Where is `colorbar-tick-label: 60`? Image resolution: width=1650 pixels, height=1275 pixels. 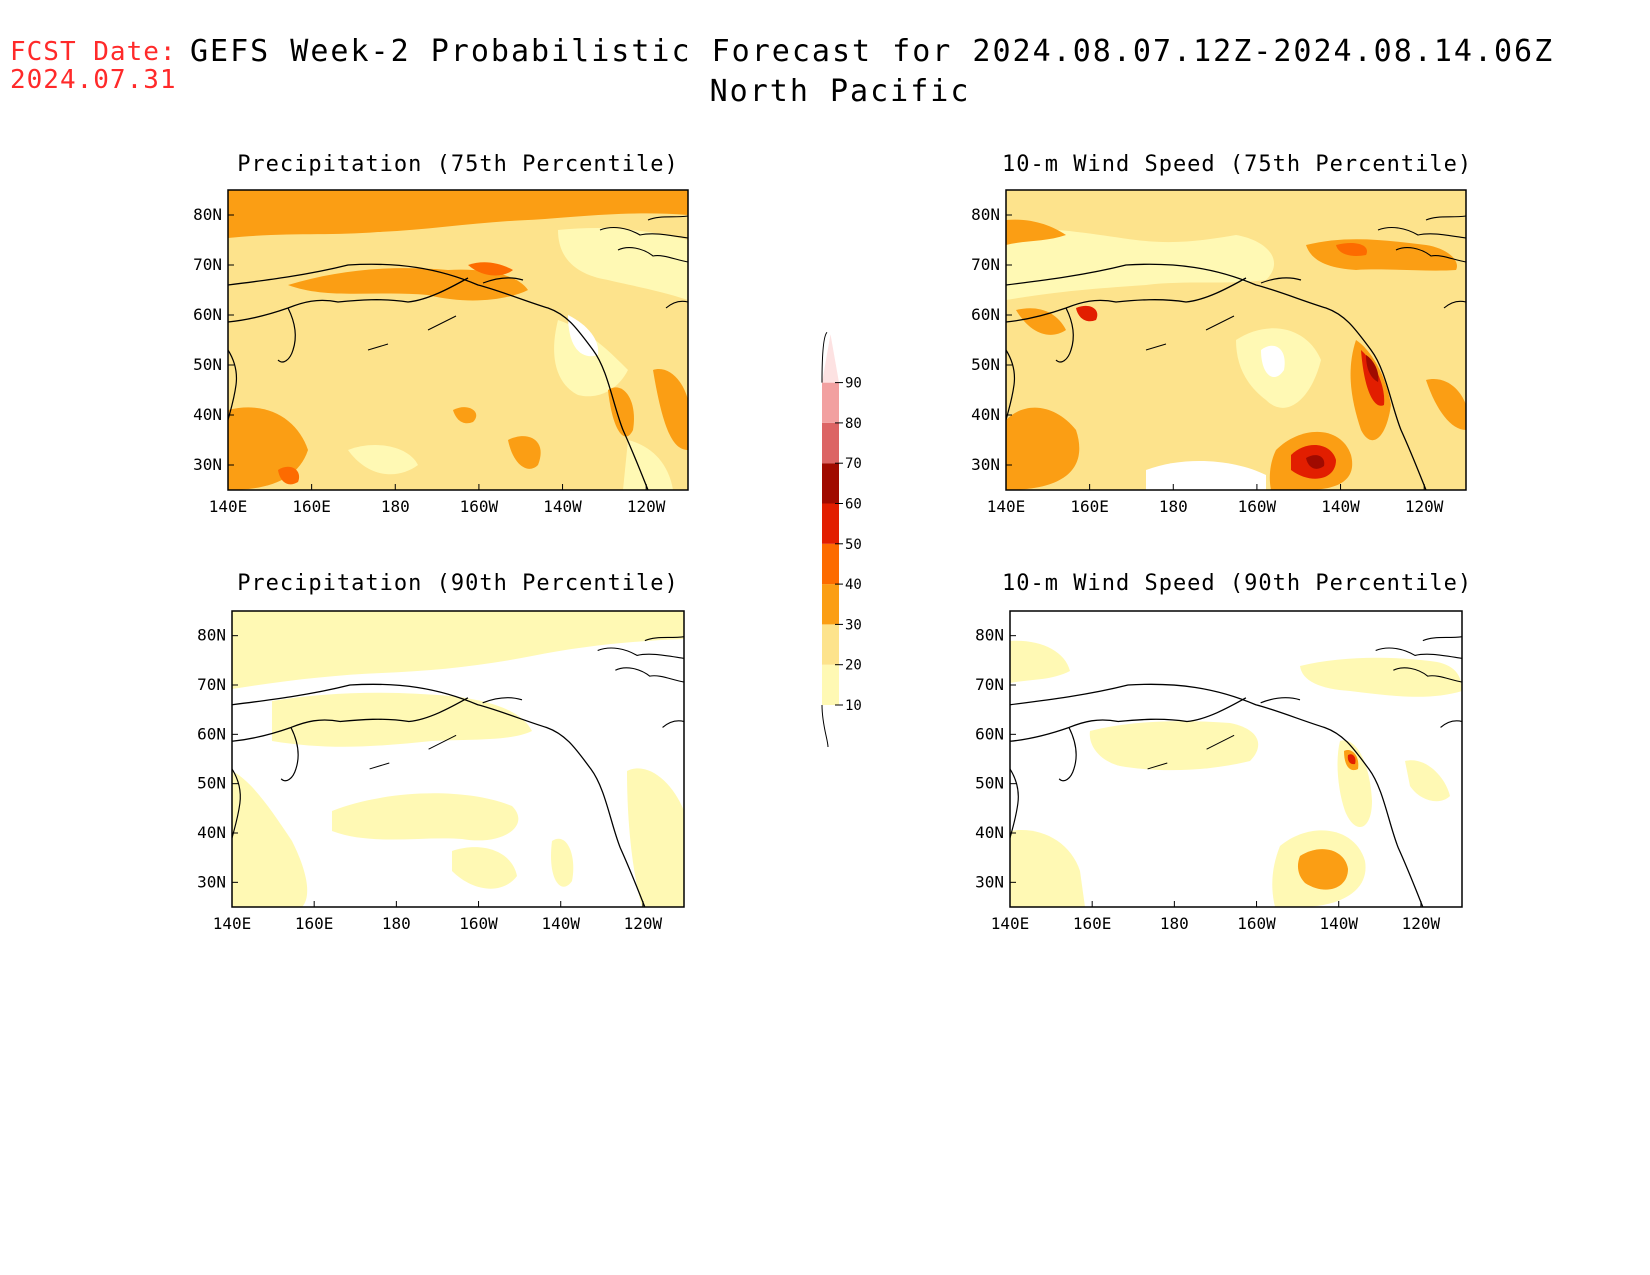
colorbar-tick-label: 60 is located at coordinates (853, 505).